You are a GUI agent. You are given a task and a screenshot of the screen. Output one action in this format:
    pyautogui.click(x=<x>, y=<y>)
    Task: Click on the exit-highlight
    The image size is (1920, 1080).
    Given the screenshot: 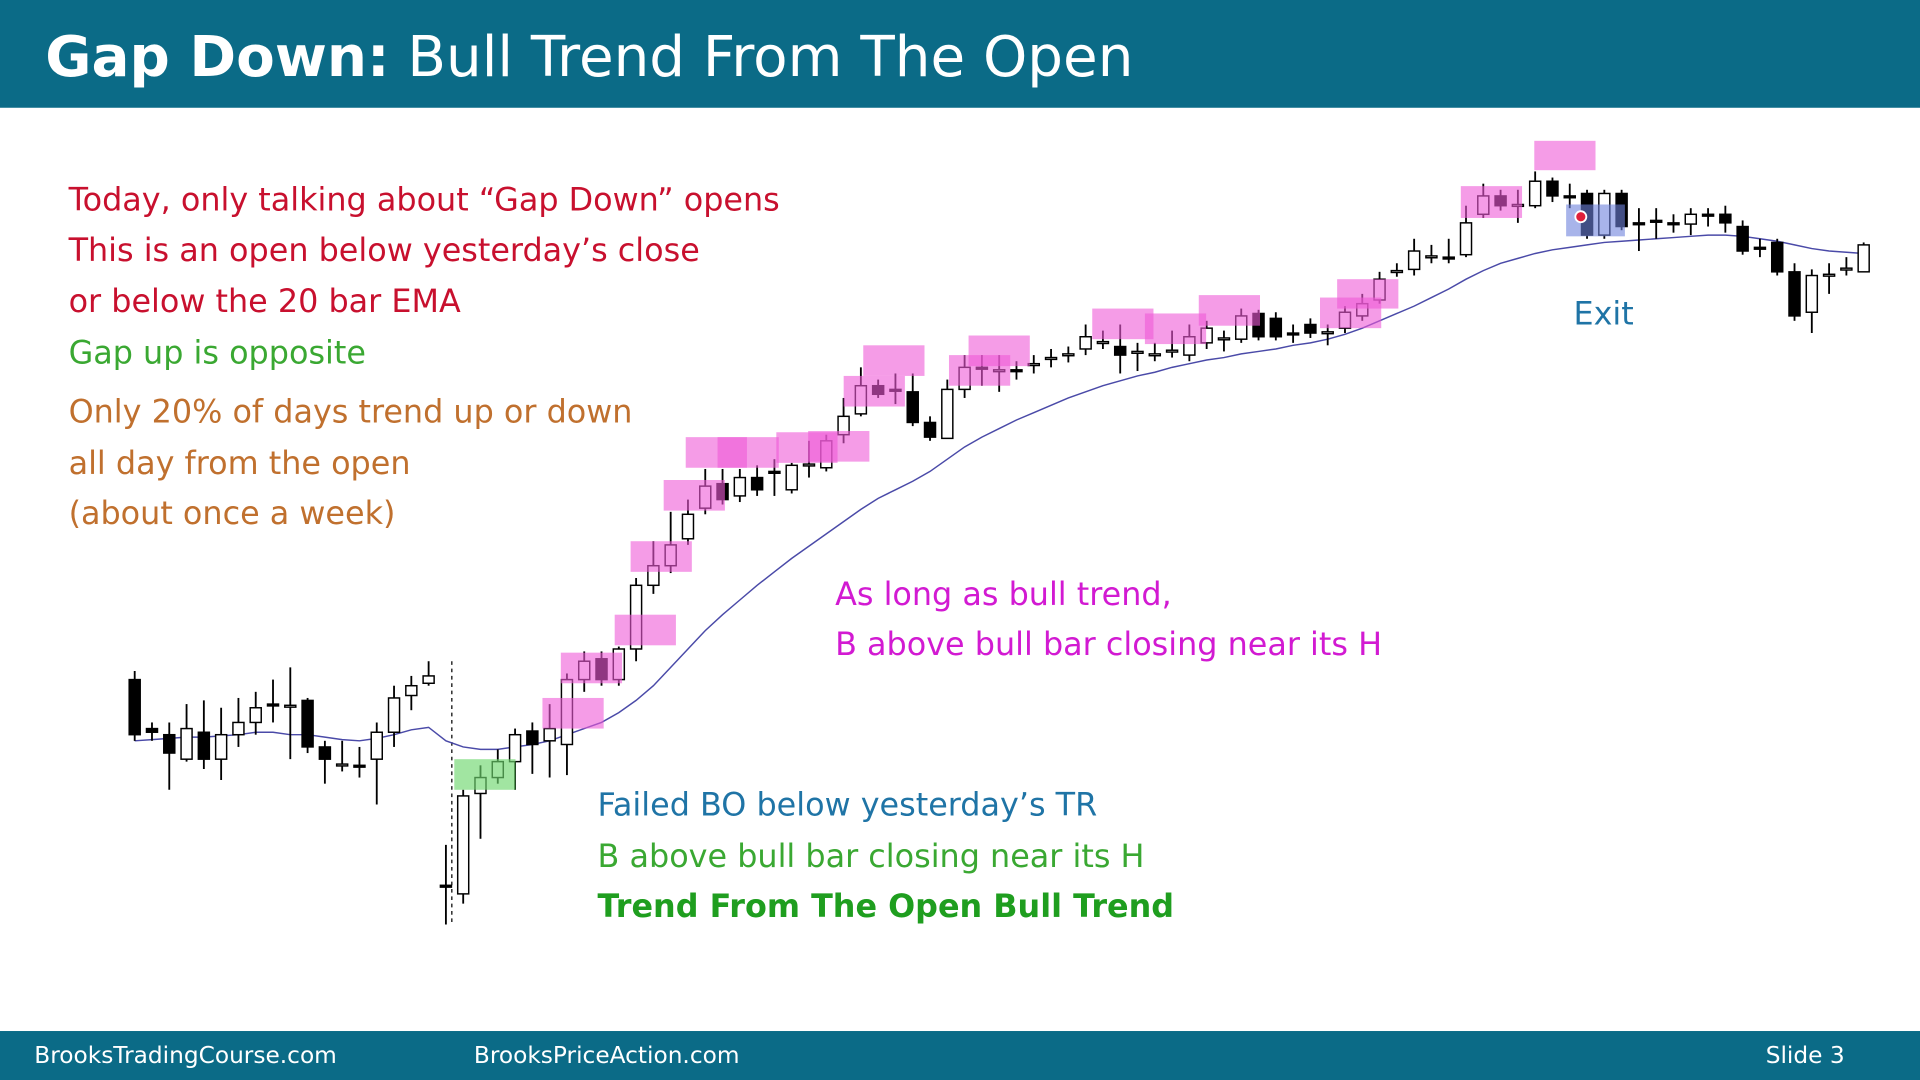 What is the action you would take?
    pyautogui.click(x=1595, y=220)
    